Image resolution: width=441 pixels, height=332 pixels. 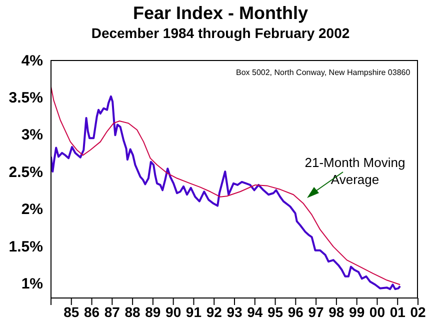 What do you see at coordinates (72, 312) in the screenshot?
I see `x-tick-label: 85` at bounding box center [72, 312].